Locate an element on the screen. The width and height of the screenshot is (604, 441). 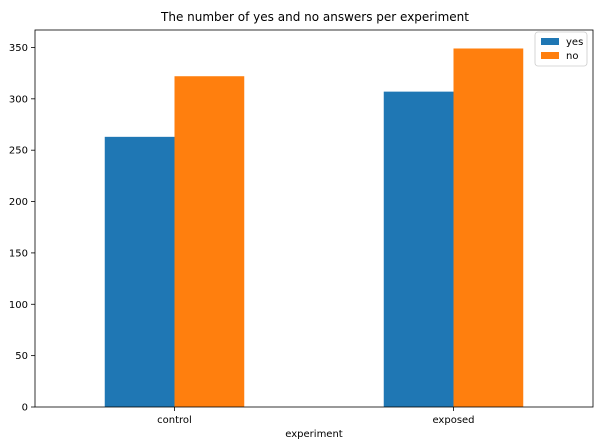
legend-label-yes: yes is located at coordinates (574, 42).